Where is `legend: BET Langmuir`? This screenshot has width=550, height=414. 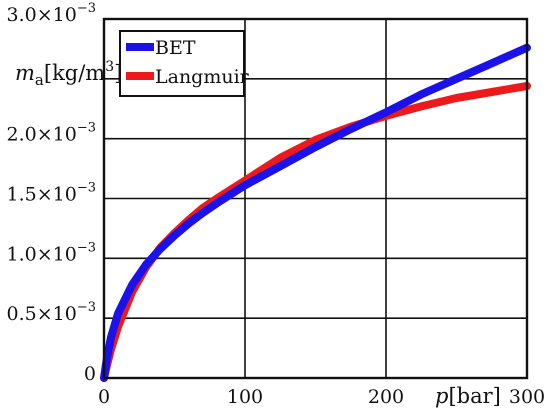
legend: BET Langmuir is located at coordinates (184, 63).